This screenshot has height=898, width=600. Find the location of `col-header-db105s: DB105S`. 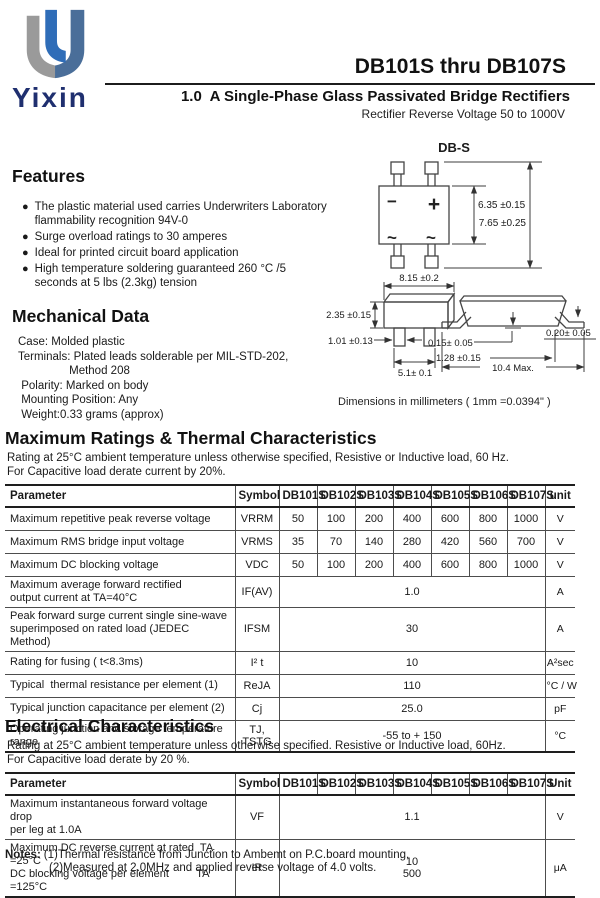

col-header-db105s: DB105S is located at coordinates (454, 784).